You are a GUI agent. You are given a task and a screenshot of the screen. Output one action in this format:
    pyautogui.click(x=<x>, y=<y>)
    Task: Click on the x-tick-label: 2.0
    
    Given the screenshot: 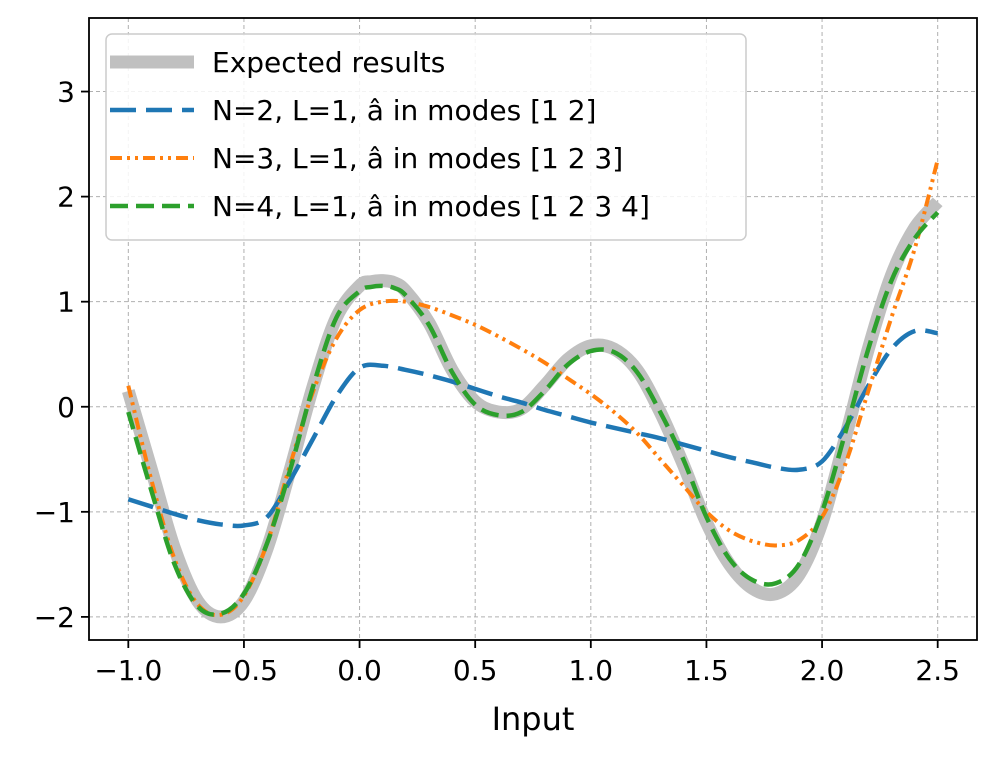 What is the action you would take?
    pyautogui.click(x=822, y=670)
    